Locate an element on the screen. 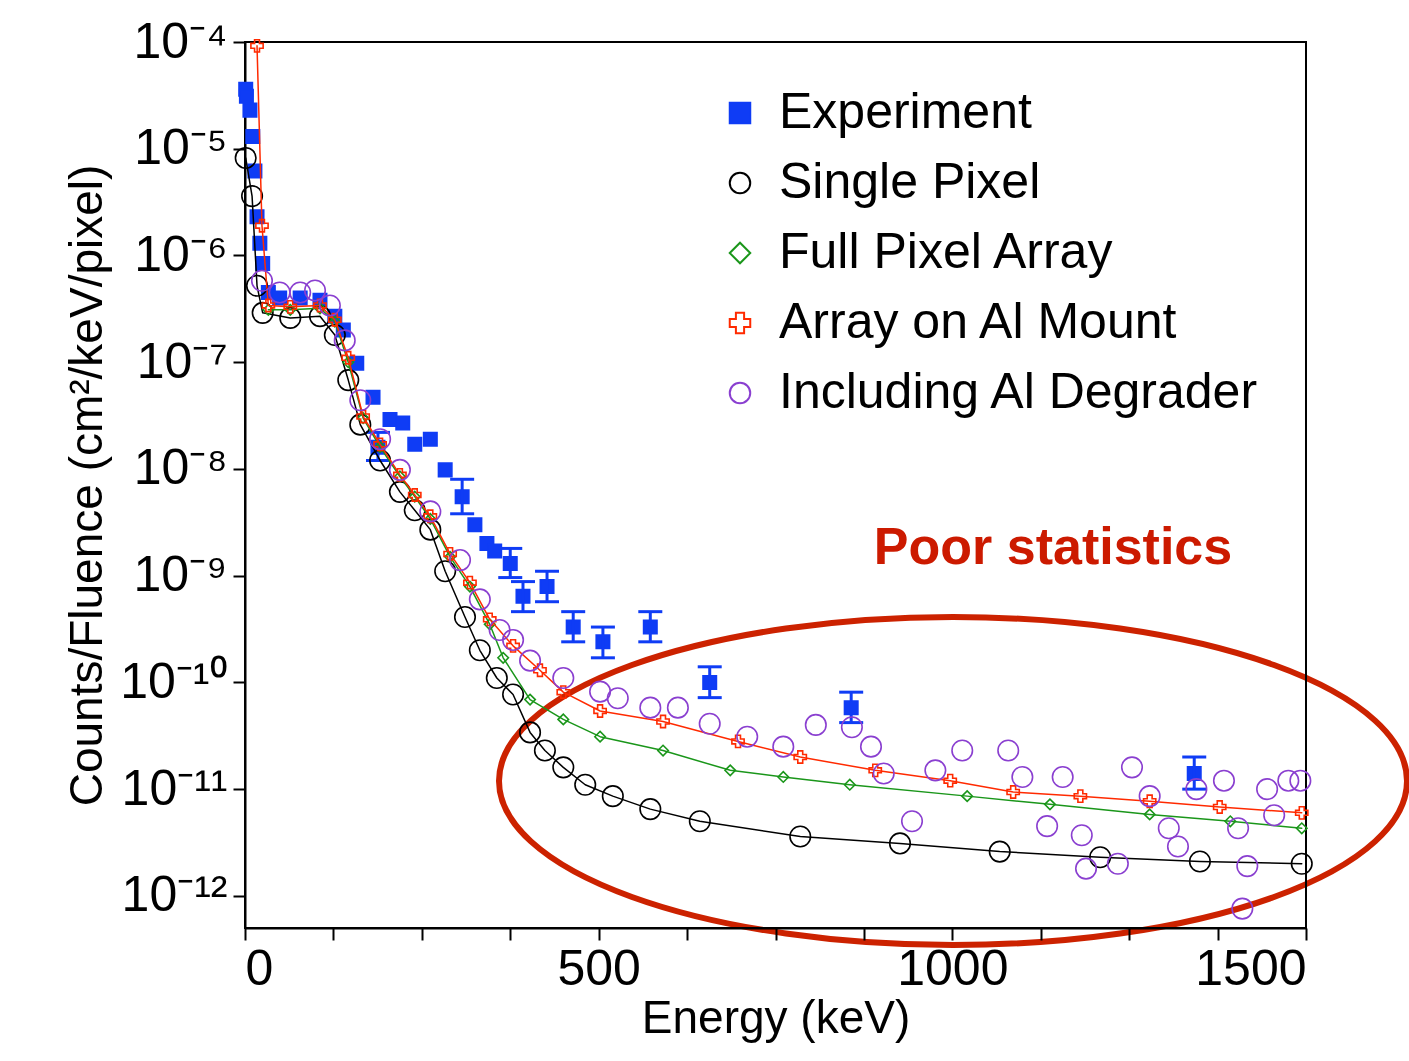  legend-label: Experiment is located at coordinates (905, 111).